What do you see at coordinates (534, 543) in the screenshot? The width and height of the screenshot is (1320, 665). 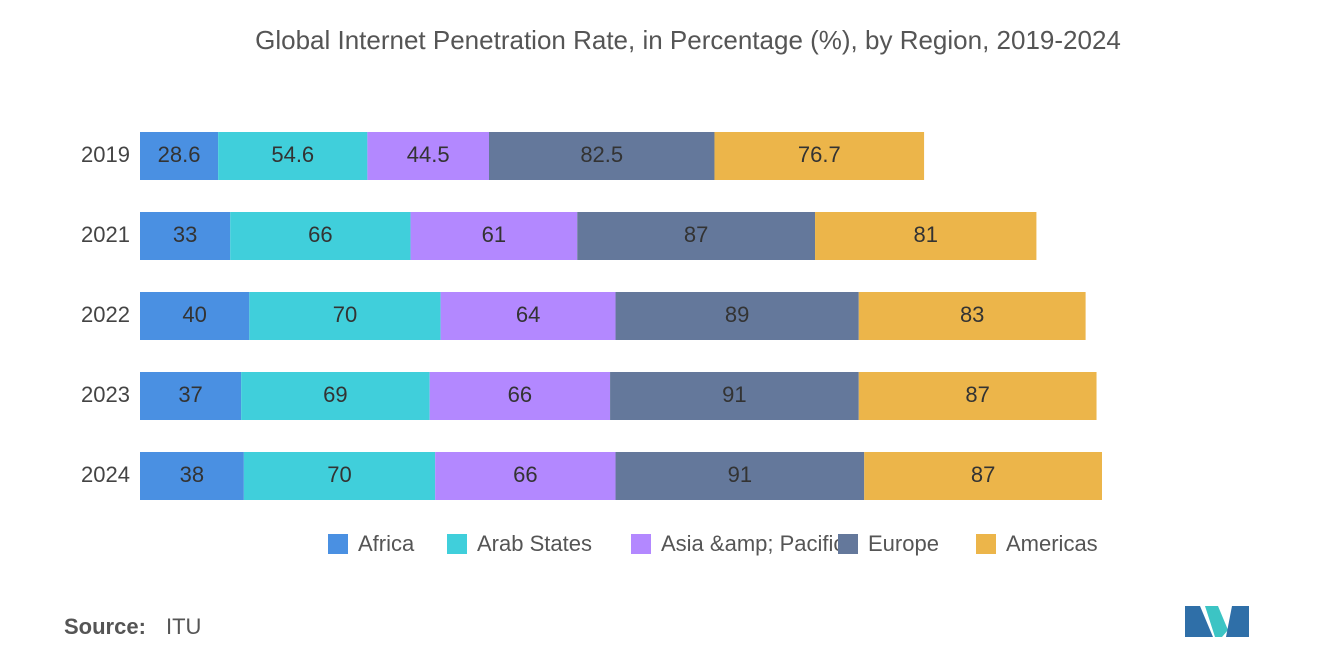 I see `legend-label: Arab States` at bounding box center [534, 543].